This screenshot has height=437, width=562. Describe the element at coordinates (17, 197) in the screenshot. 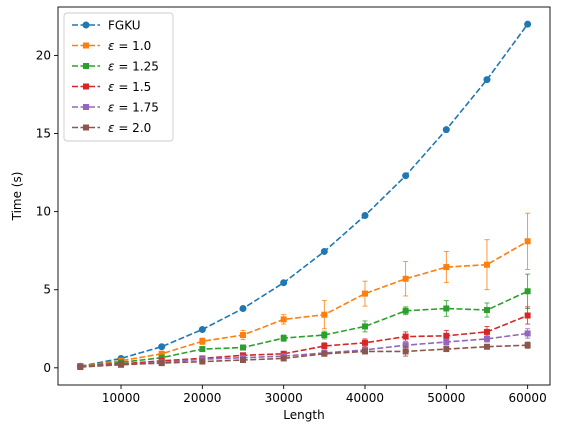

I see `y-axis-label: Time (s)` at that location.